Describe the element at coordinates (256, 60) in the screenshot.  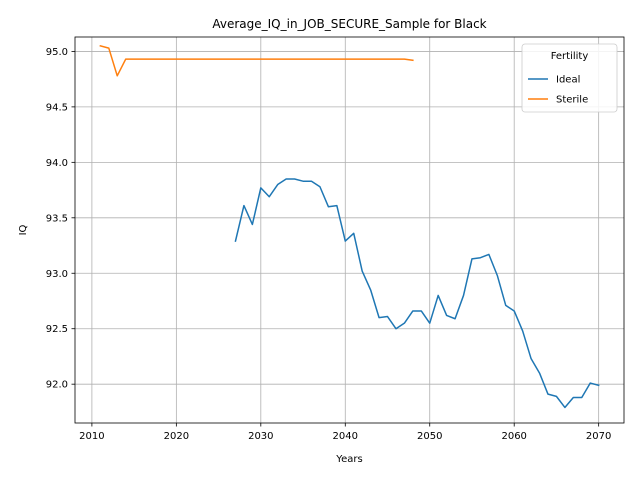
I see `series-line-sterile` at that location.